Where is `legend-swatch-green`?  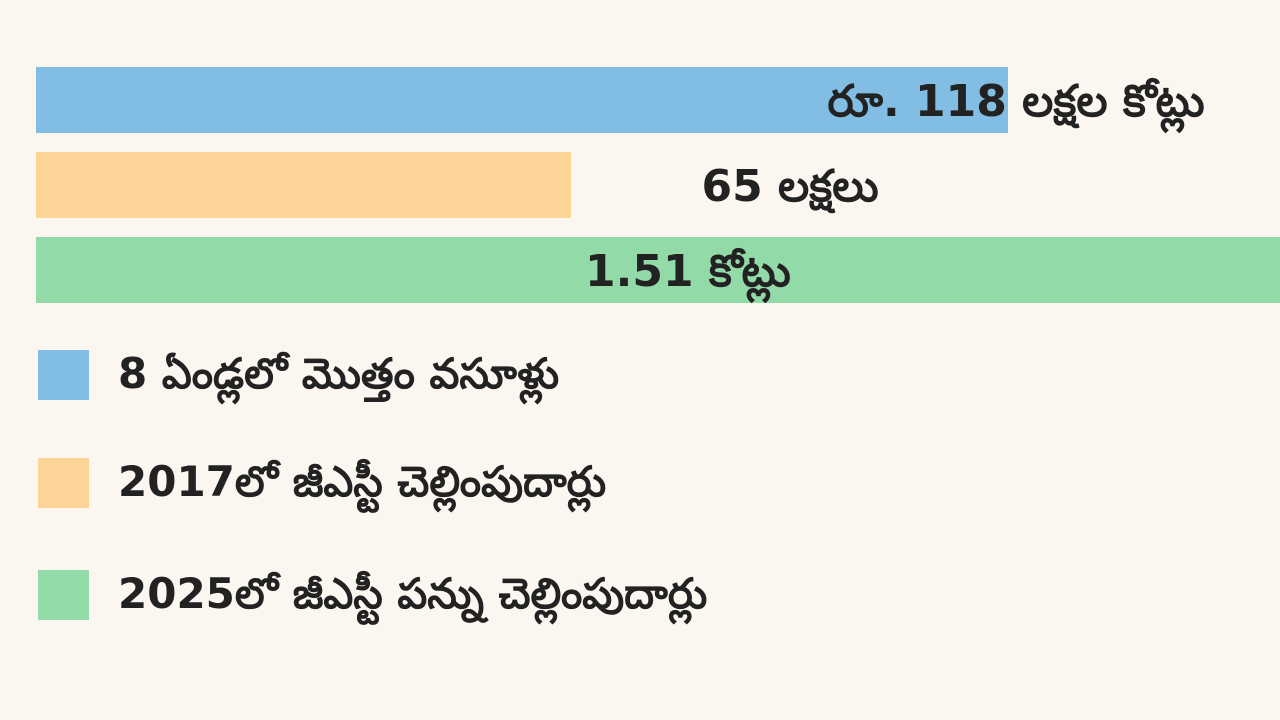
legend-swatch-green is located at coordinates (63, 595).